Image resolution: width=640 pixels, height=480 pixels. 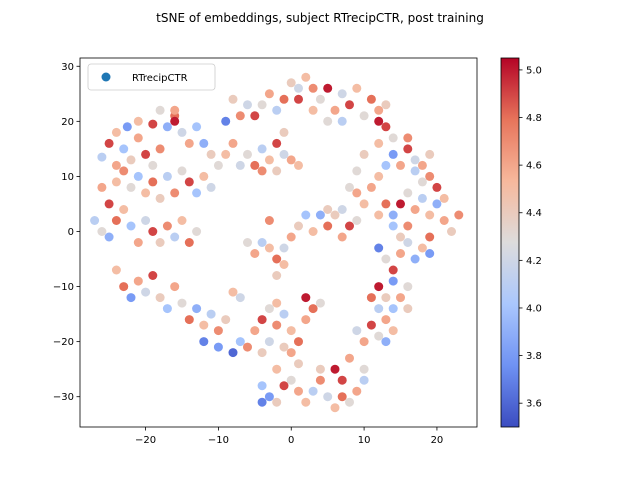 I want to click on colorbar-tick-label: 4.4, so click(x=534, y=213).